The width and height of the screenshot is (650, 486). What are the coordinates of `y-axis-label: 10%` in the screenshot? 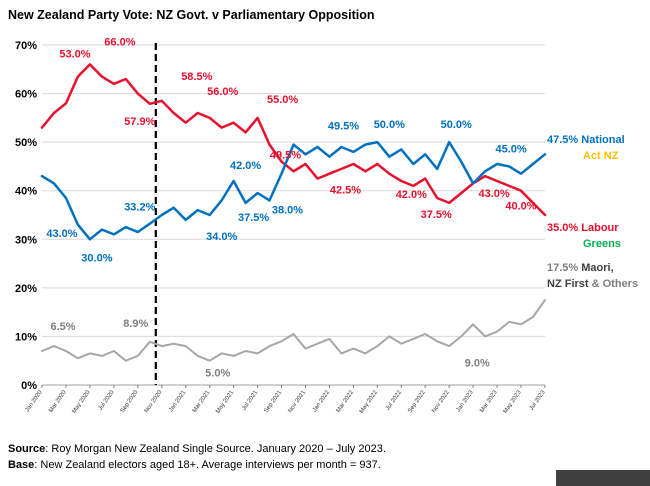 It's located at (26, 337).